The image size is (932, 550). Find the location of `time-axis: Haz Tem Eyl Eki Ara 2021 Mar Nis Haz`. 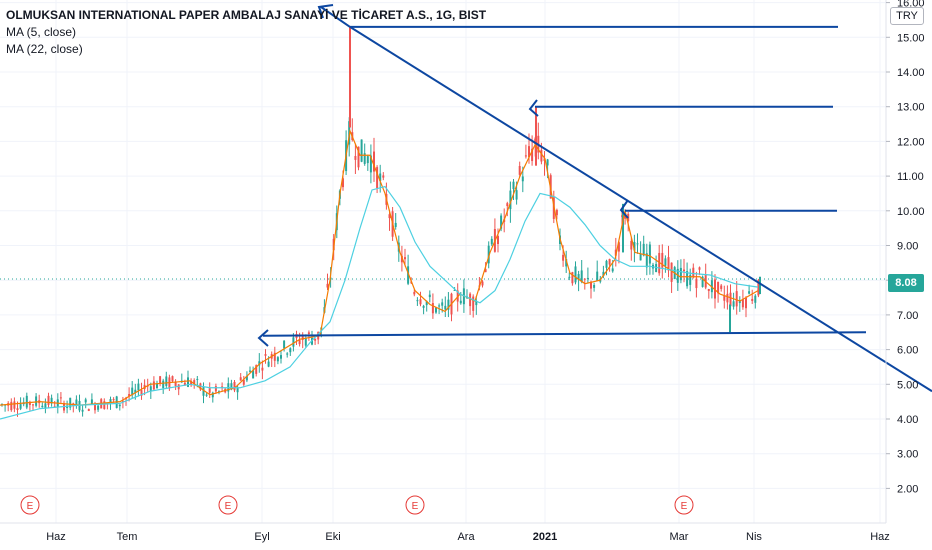

time-axis: Haz Tem Eyl Eki Ara 2021 Mar Nis Haz is located at coordinates (468, 537).